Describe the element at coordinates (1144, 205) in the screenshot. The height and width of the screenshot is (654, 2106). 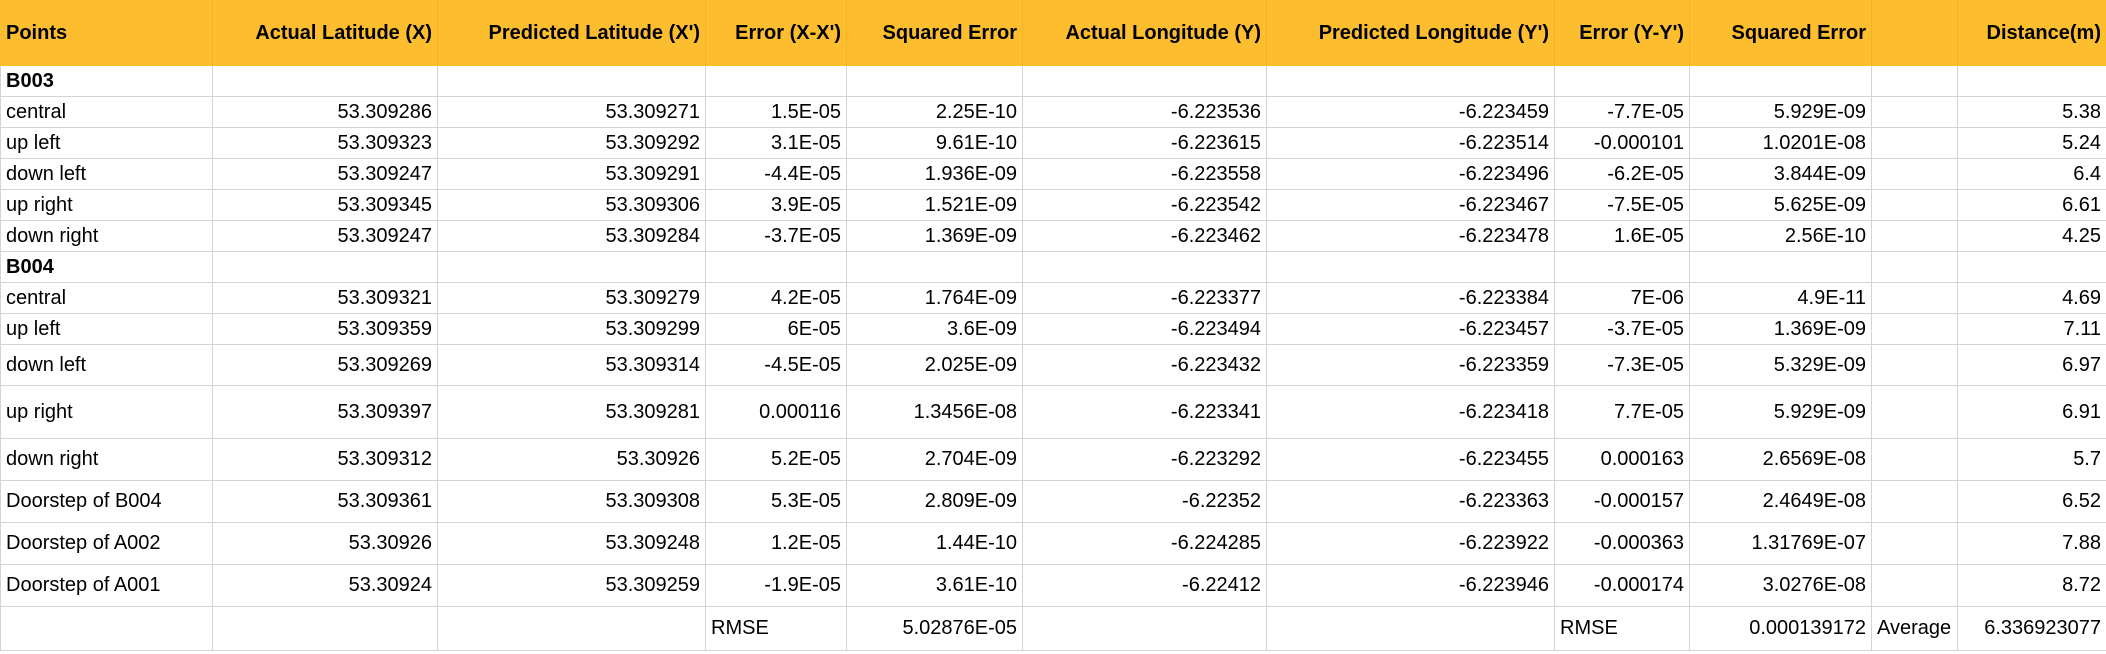
I see `cell: -6.223542` at that location.